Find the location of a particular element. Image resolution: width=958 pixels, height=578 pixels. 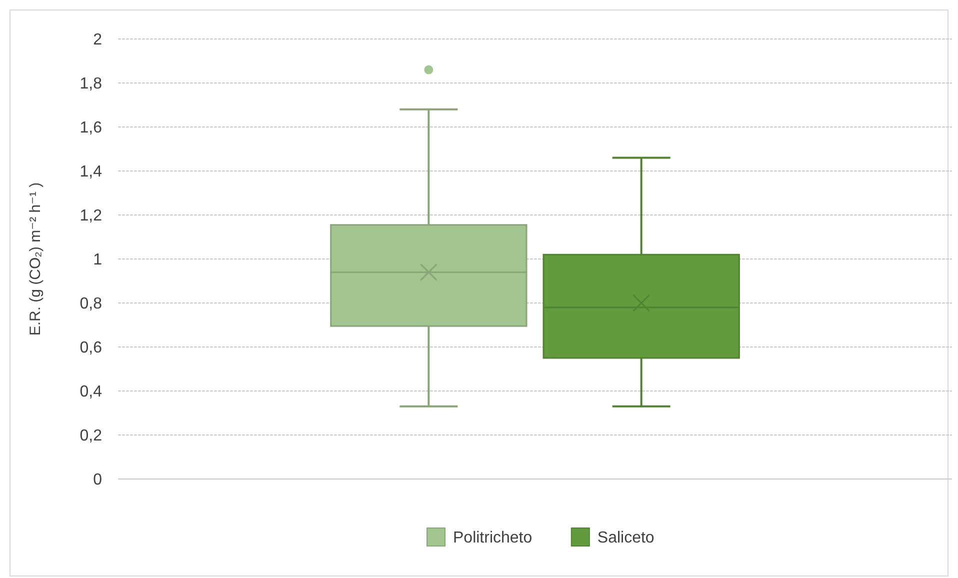

y-tick-label: 1,6 is located at coordinates (91, 128).